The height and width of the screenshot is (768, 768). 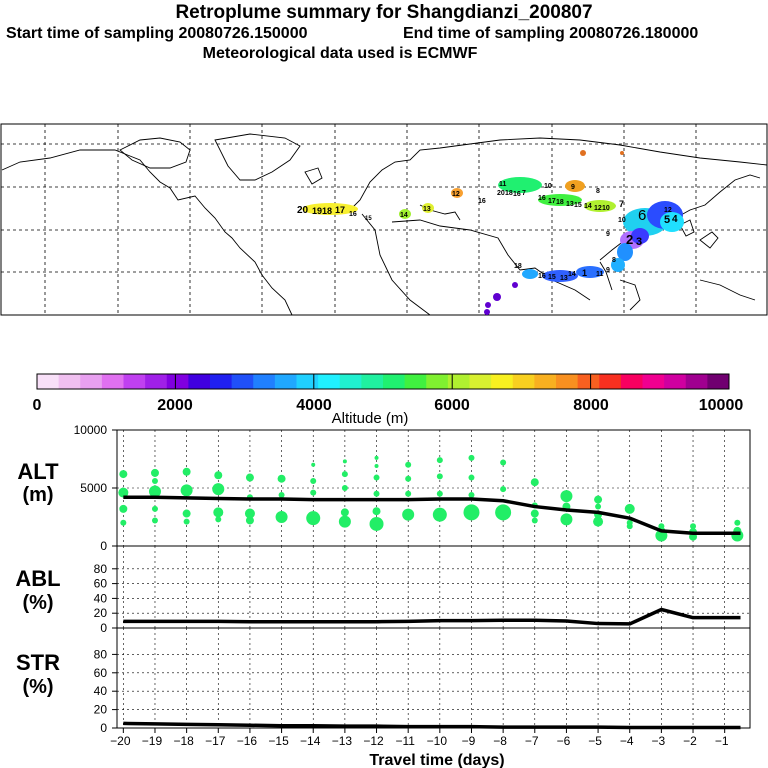 What do you see at coordinates (303, 210) in the screenshot?
I see `plume-label-20: 20` at bounding box center [303, 210].